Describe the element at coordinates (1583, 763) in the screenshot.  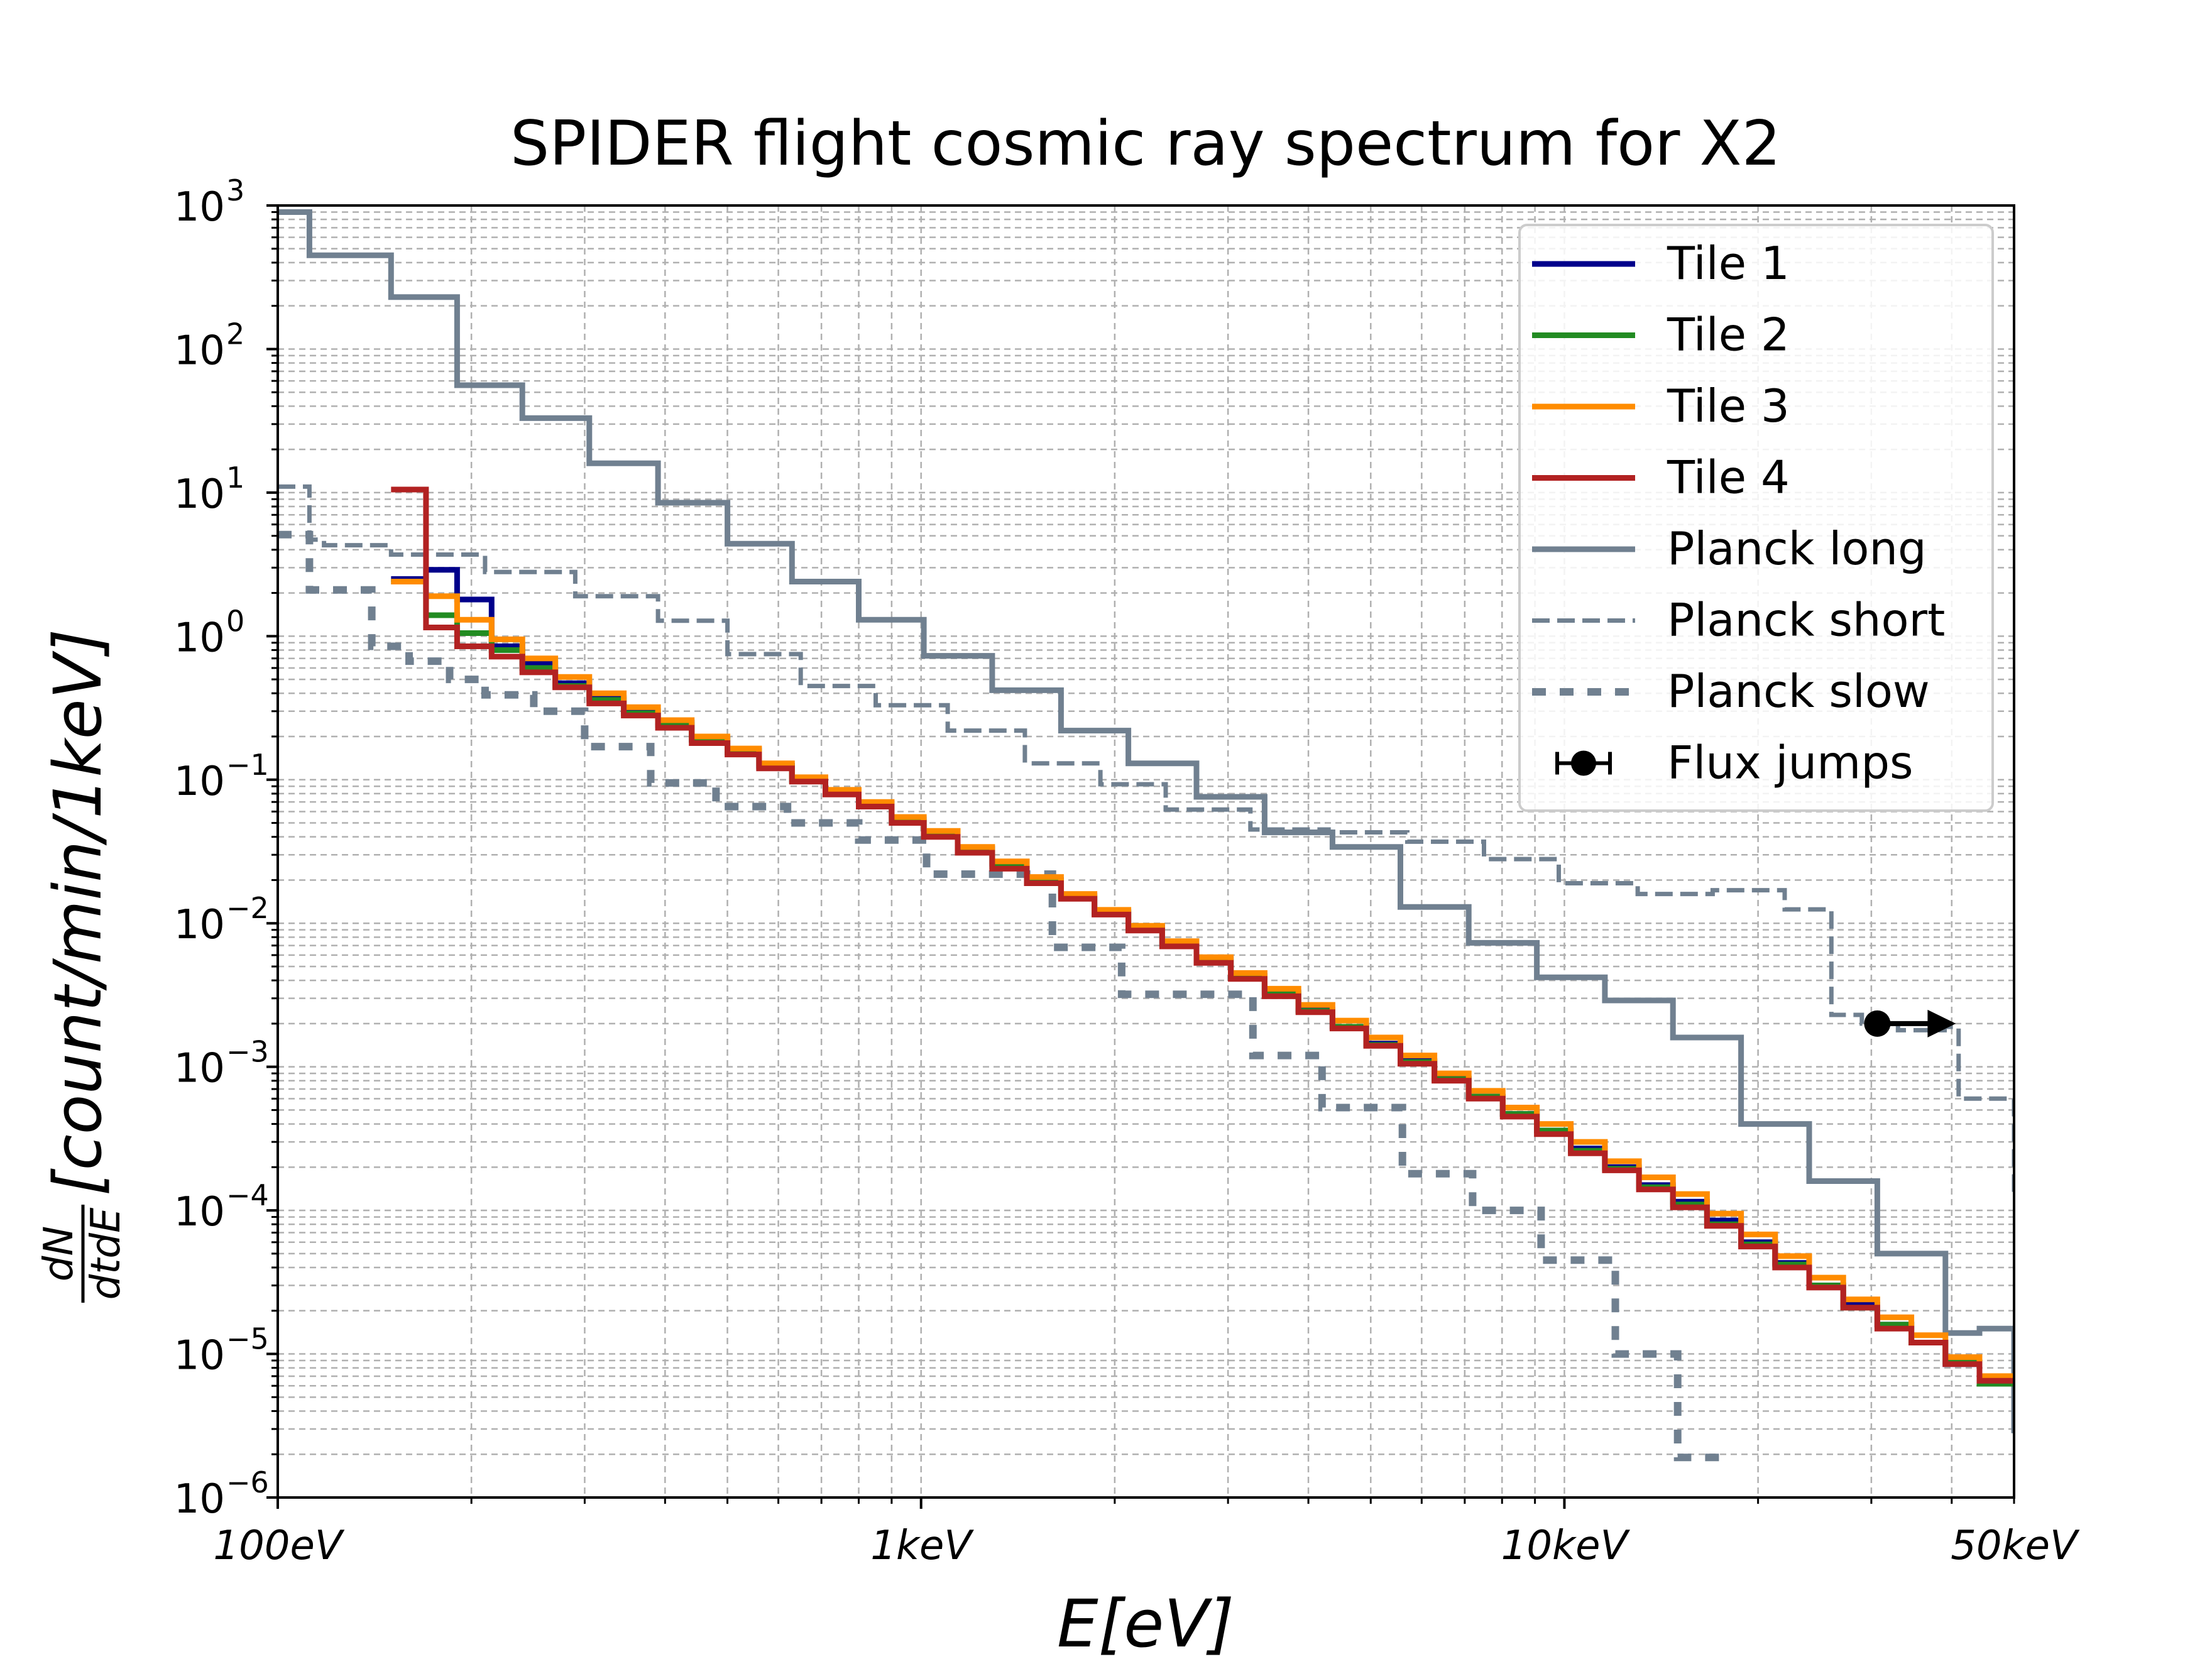
I see `legend-swatch-point` at that location.